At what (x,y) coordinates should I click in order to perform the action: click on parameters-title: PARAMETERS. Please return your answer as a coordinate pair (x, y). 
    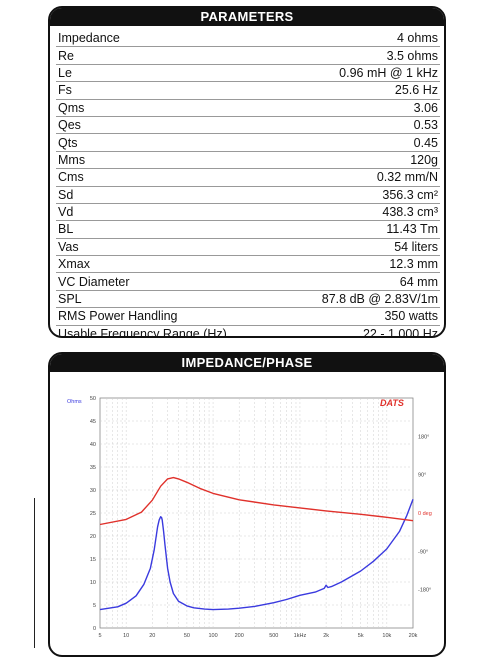
    Looking at the image, I should click on (247, 17).